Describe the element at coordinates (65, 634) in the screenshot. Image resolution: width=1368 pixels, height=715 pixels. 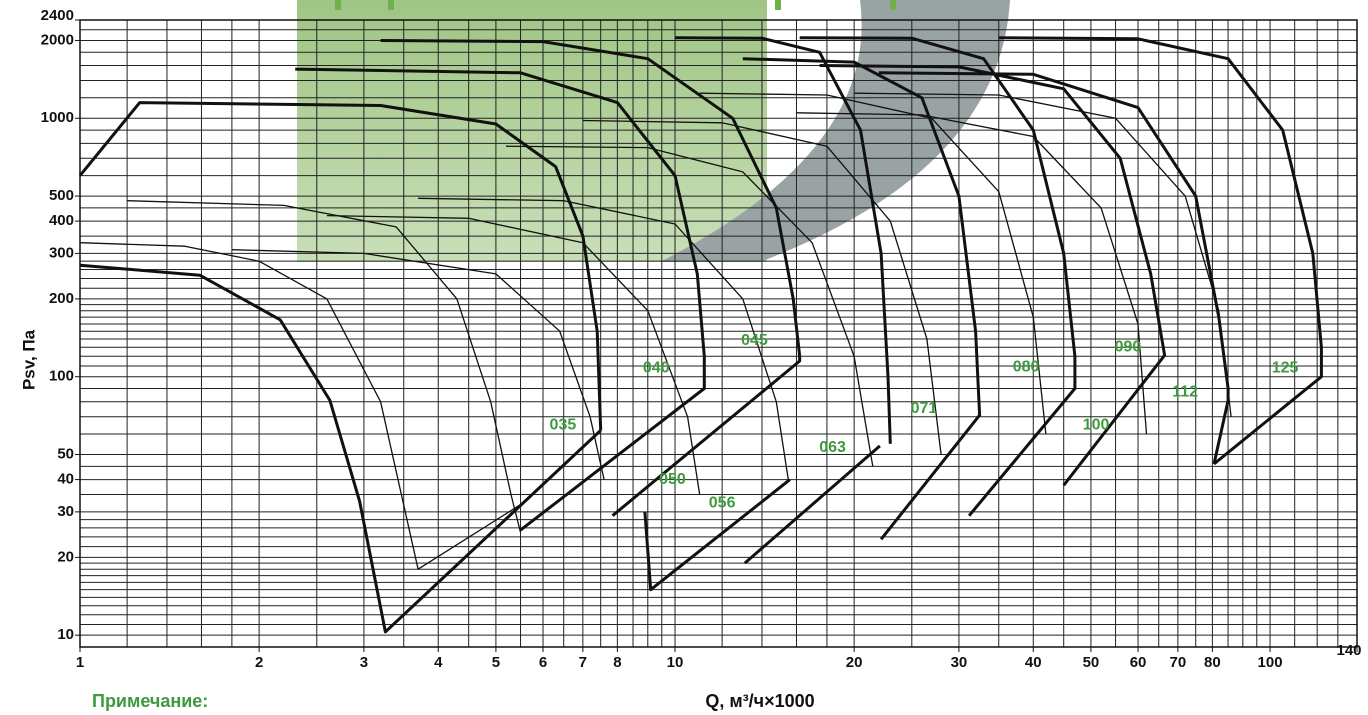
I see `y-tick-label: 10` at that location.